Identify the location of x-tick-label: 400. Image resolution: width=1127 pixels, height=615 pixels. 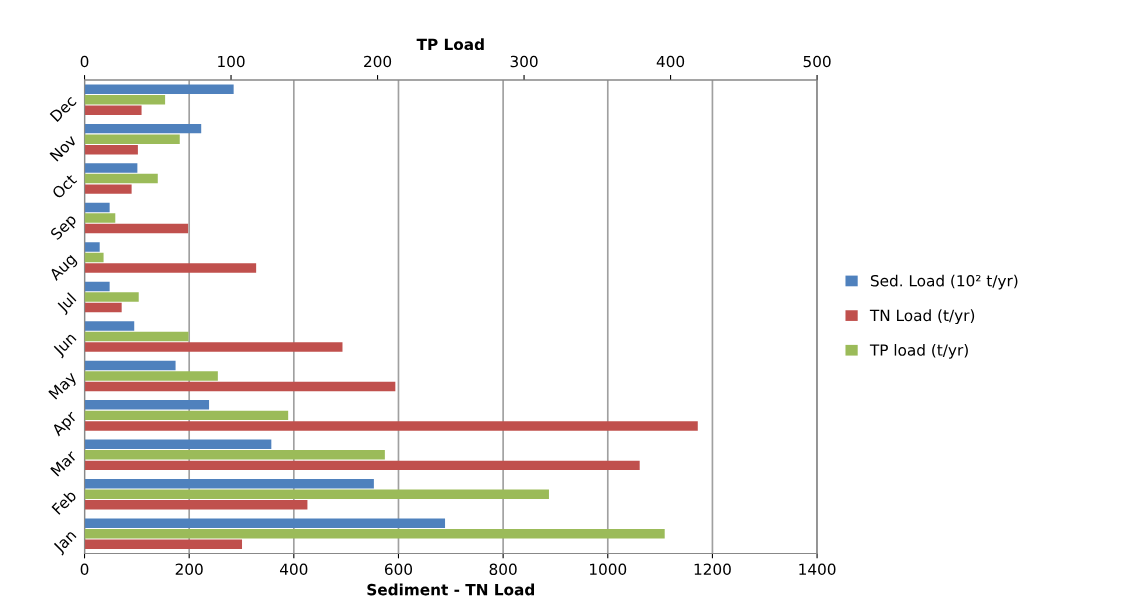
(293, 569).